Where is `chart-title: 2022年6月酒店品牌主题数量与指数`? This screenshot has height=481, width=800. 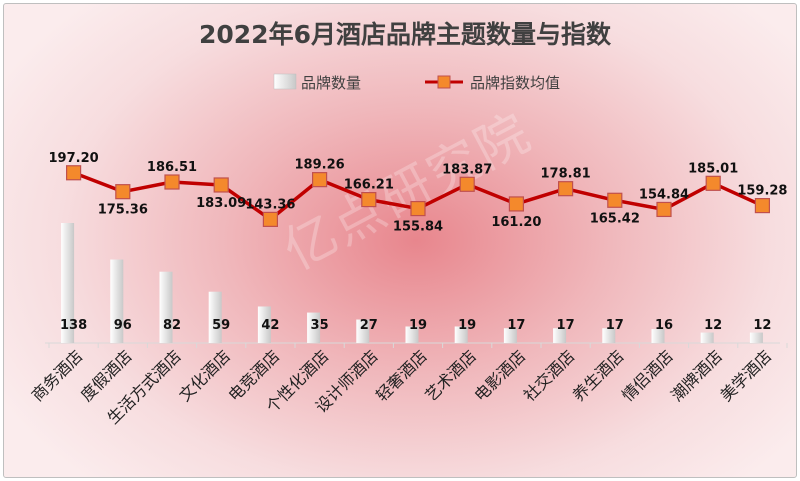 chart-title: 2022年6月酒店品牌主题数量与指数 is located at coordinates (405, 34).